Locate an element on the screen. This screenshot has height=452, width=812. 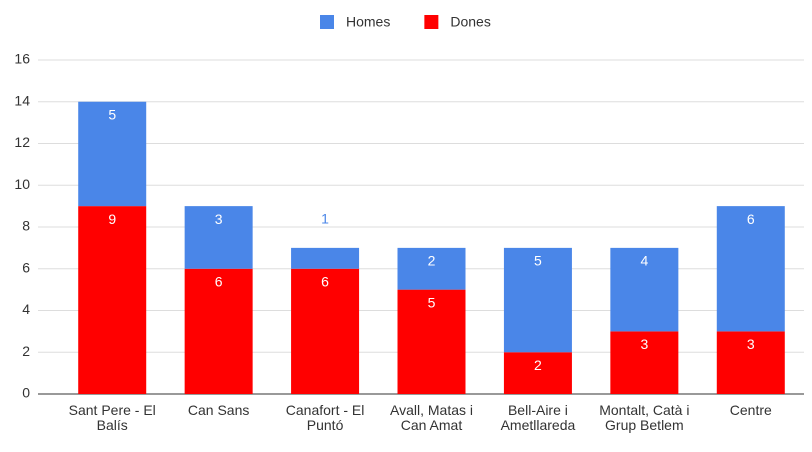
y-tick-label: 12 is located at coordinates (22, 142).